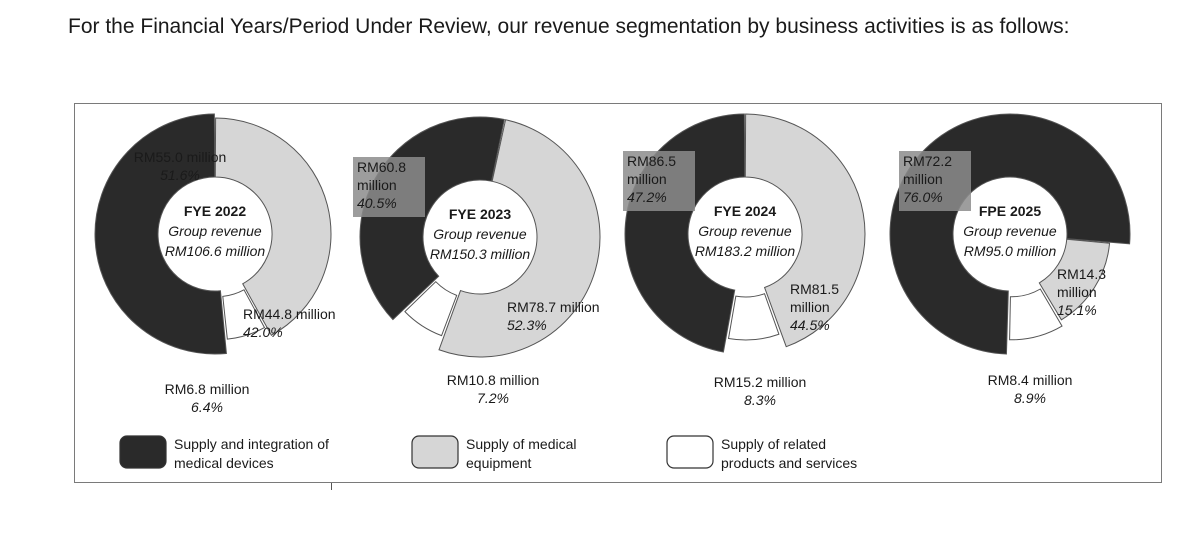 Image resolution: width=1200 pixels, height=560 pixels. What do you see at coordinates (207, 407) in the screenshot?
I see `slice-percent-label: 6.4%` at bounding box center [207, 407].